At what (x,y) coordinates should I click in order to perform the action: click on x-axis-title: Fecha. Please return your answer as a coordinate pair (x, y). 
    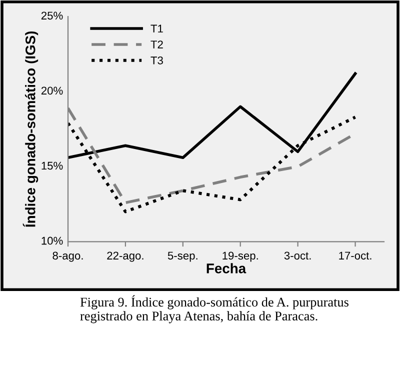
    Looking at the image, I should click on (226, 268).